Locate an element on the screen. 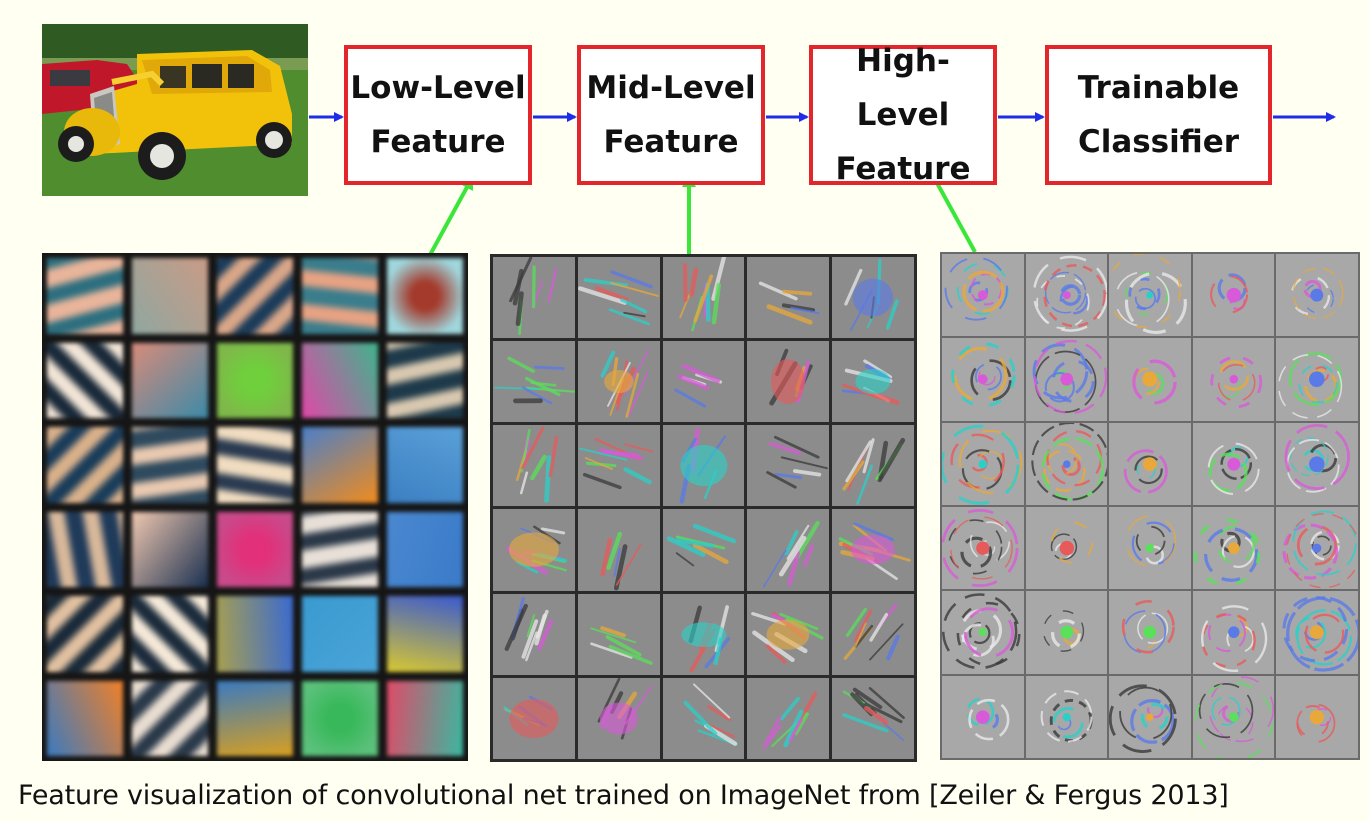 The height and width of the screenshot is (822, 1369). link-arrow-low is located at coordinates (451, 215).